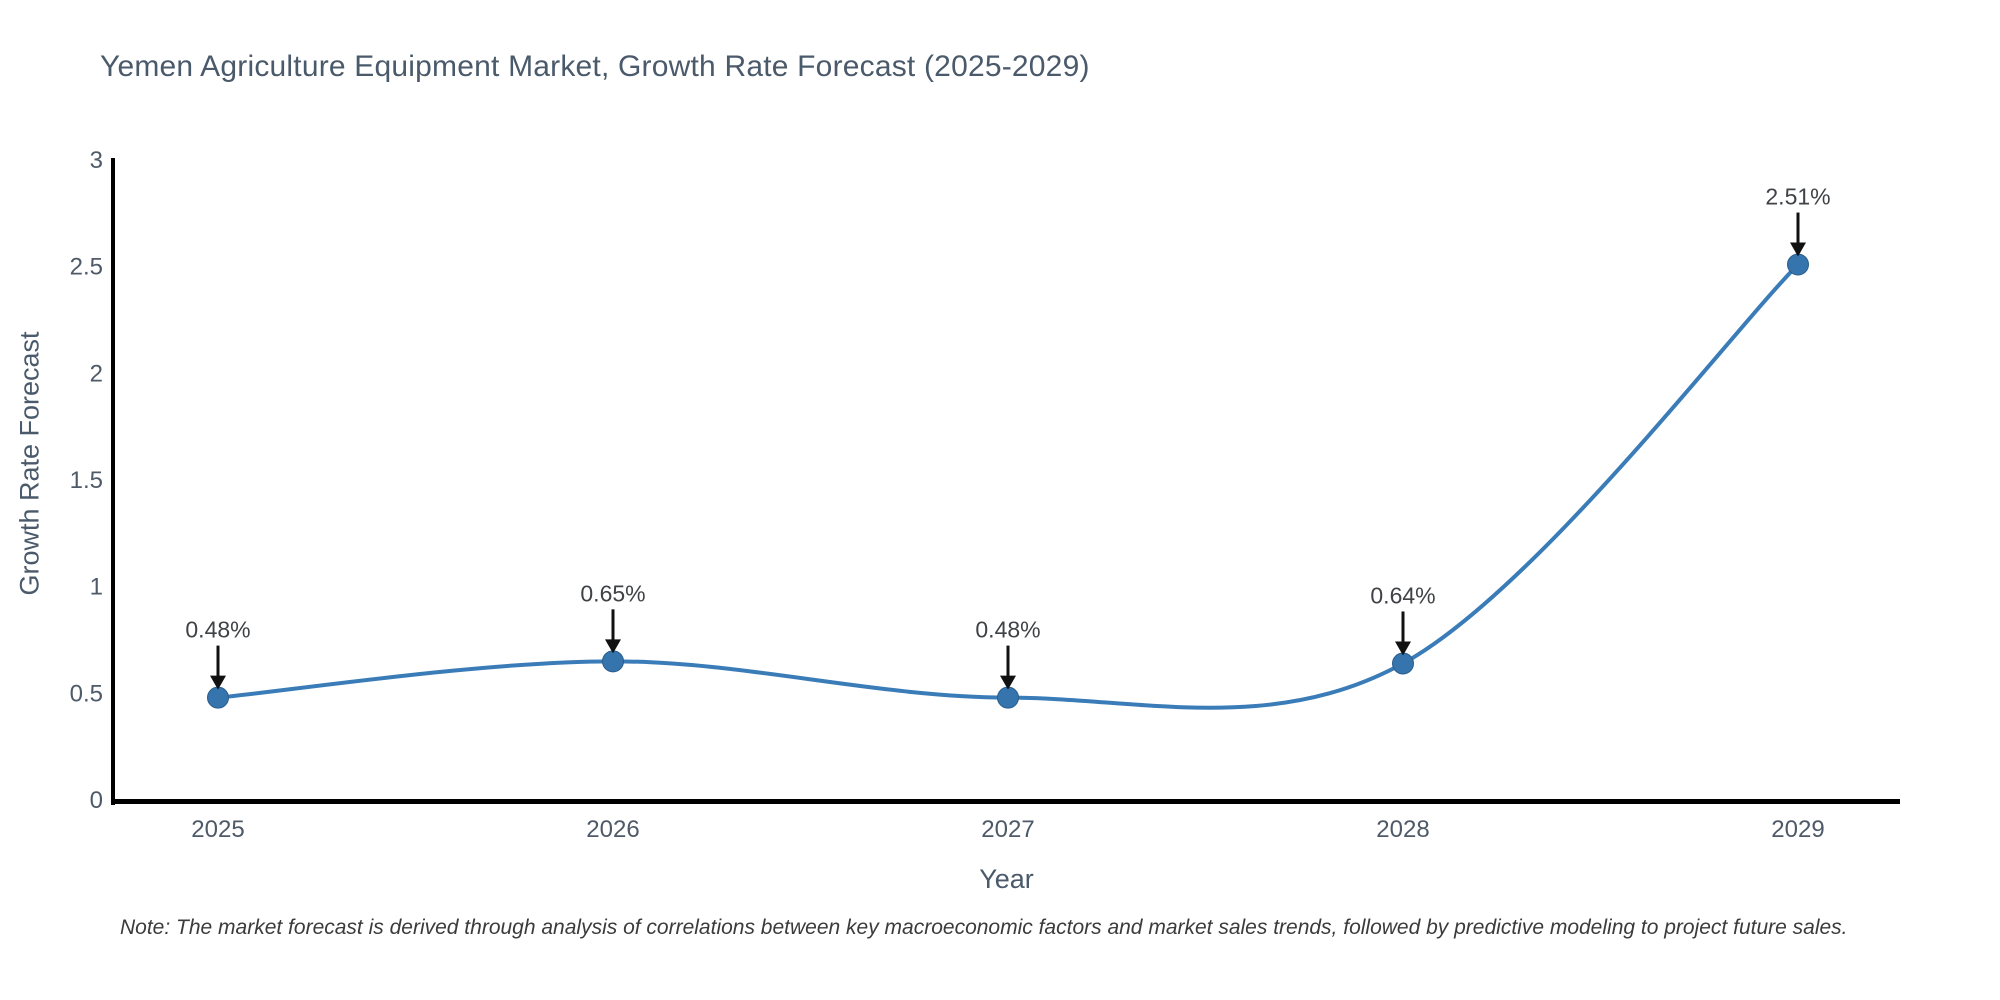 This screenshot has width=2000, height=1000. What do you see at coordinates (86, 480) in the screenshot?
I see `y-tick-label: 1.5` at bounding box center [86, 480].